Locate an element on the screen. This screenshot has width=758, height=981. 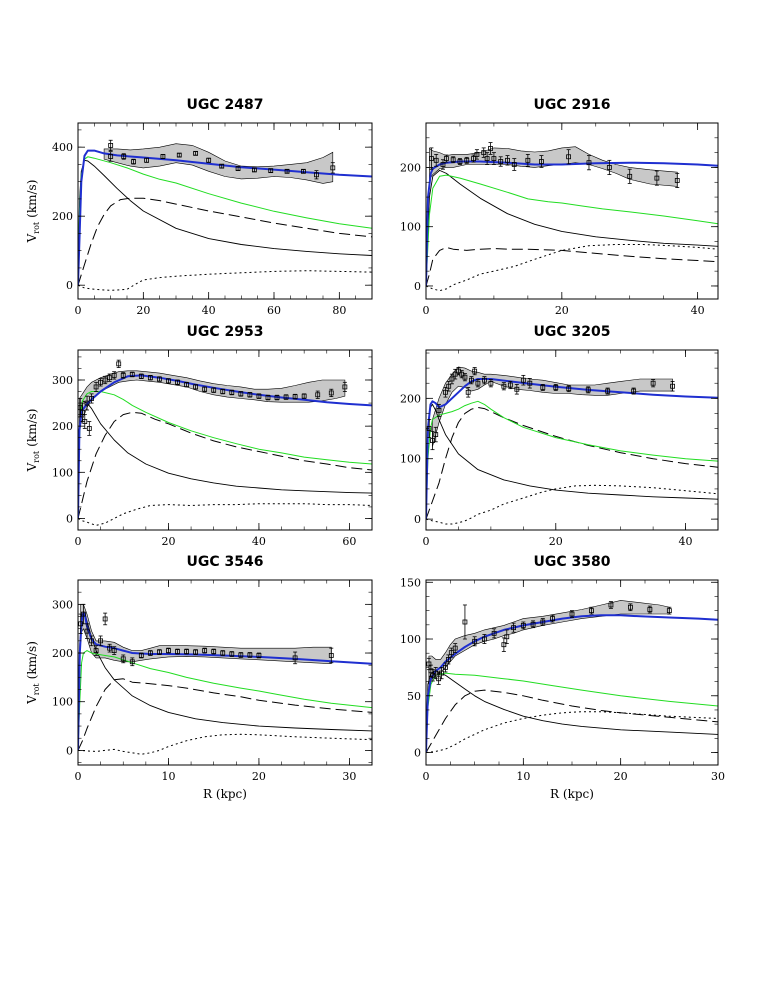
x-tick-label: 0 is located at coordinates (426, 776).